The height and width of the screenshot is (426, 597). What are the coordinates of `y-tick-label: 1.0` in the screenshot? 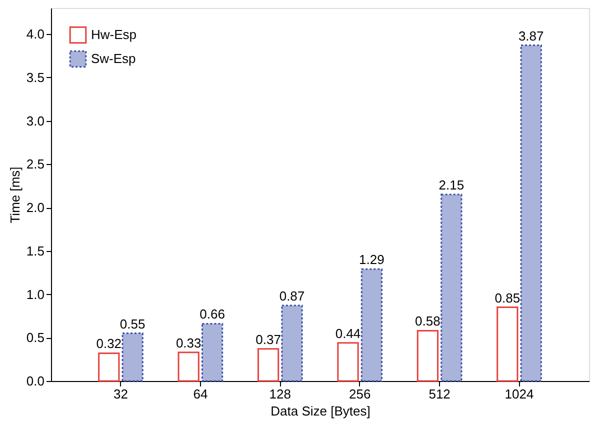 It's located at (35, 294).